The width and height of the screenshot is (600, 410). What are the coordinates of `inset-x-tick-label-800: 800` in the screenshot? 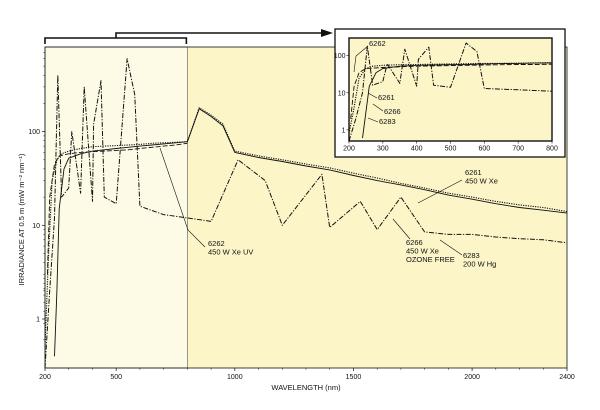 It's located at (552, 149).